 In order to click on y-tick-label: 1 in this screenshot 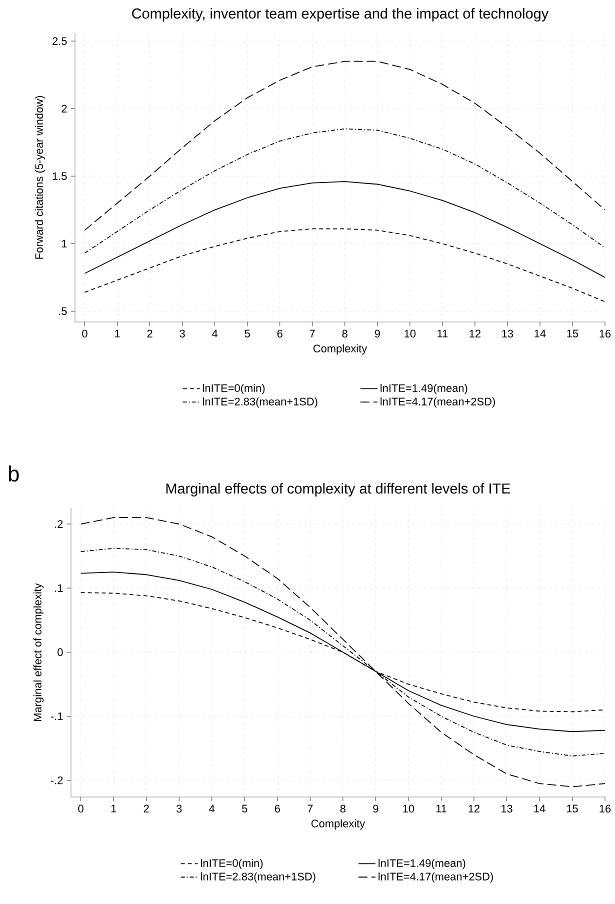, I will do `click(64, 244)`.